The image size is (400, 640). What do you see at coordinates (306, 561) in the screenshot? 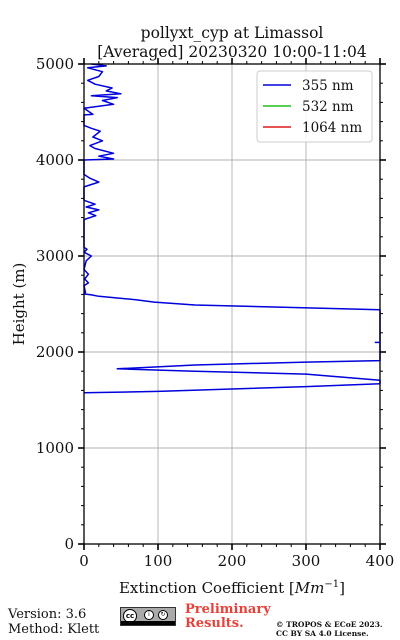
I see `x-tick-label: 300` at bounding box center [306, 561].